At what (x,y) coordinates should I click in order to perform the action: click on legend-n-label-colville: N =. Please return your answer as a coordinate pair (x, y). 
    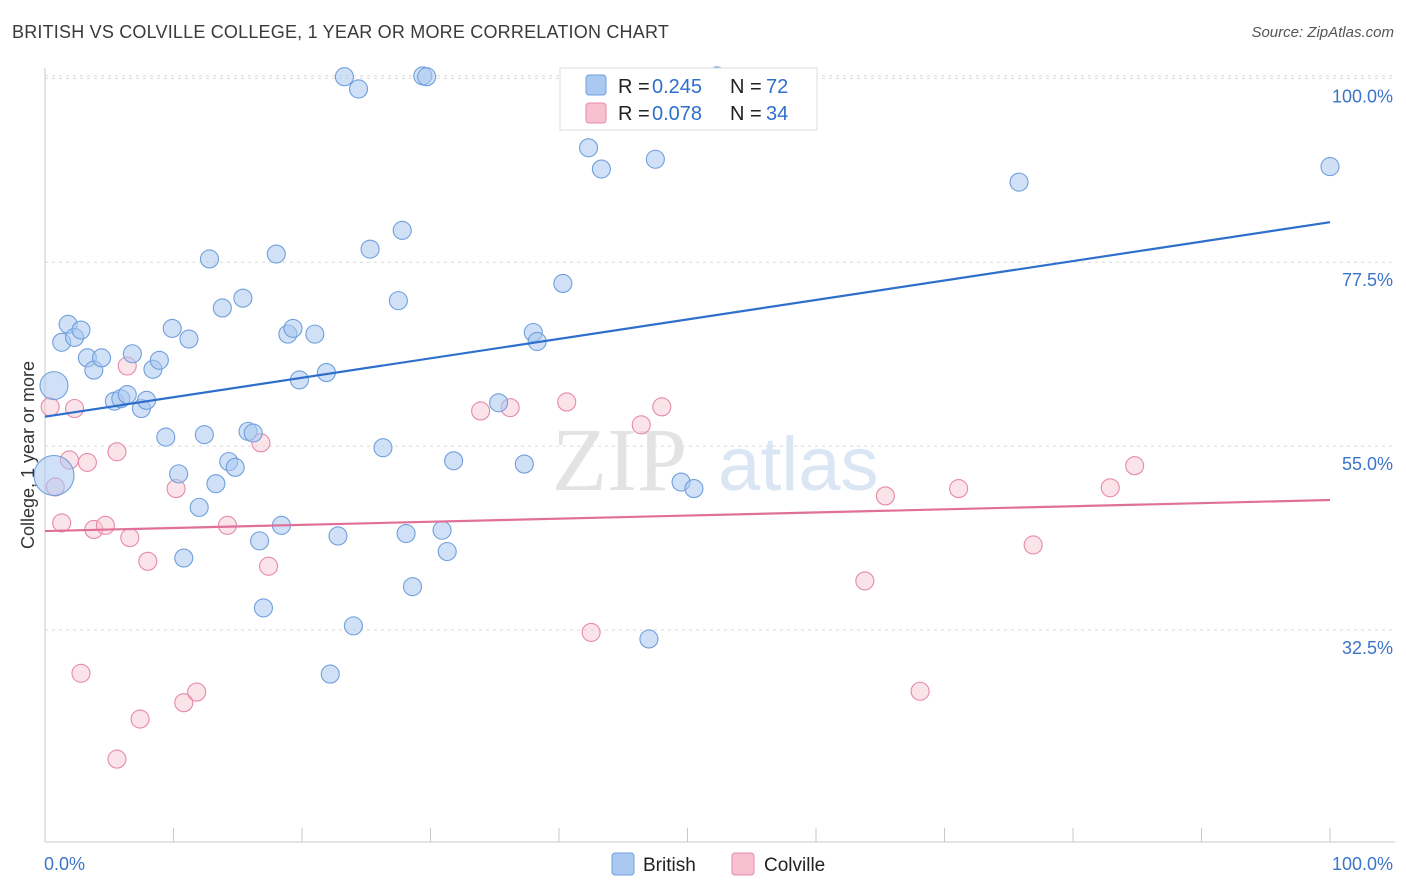
    Looking at the image, I should click on (746, 114).